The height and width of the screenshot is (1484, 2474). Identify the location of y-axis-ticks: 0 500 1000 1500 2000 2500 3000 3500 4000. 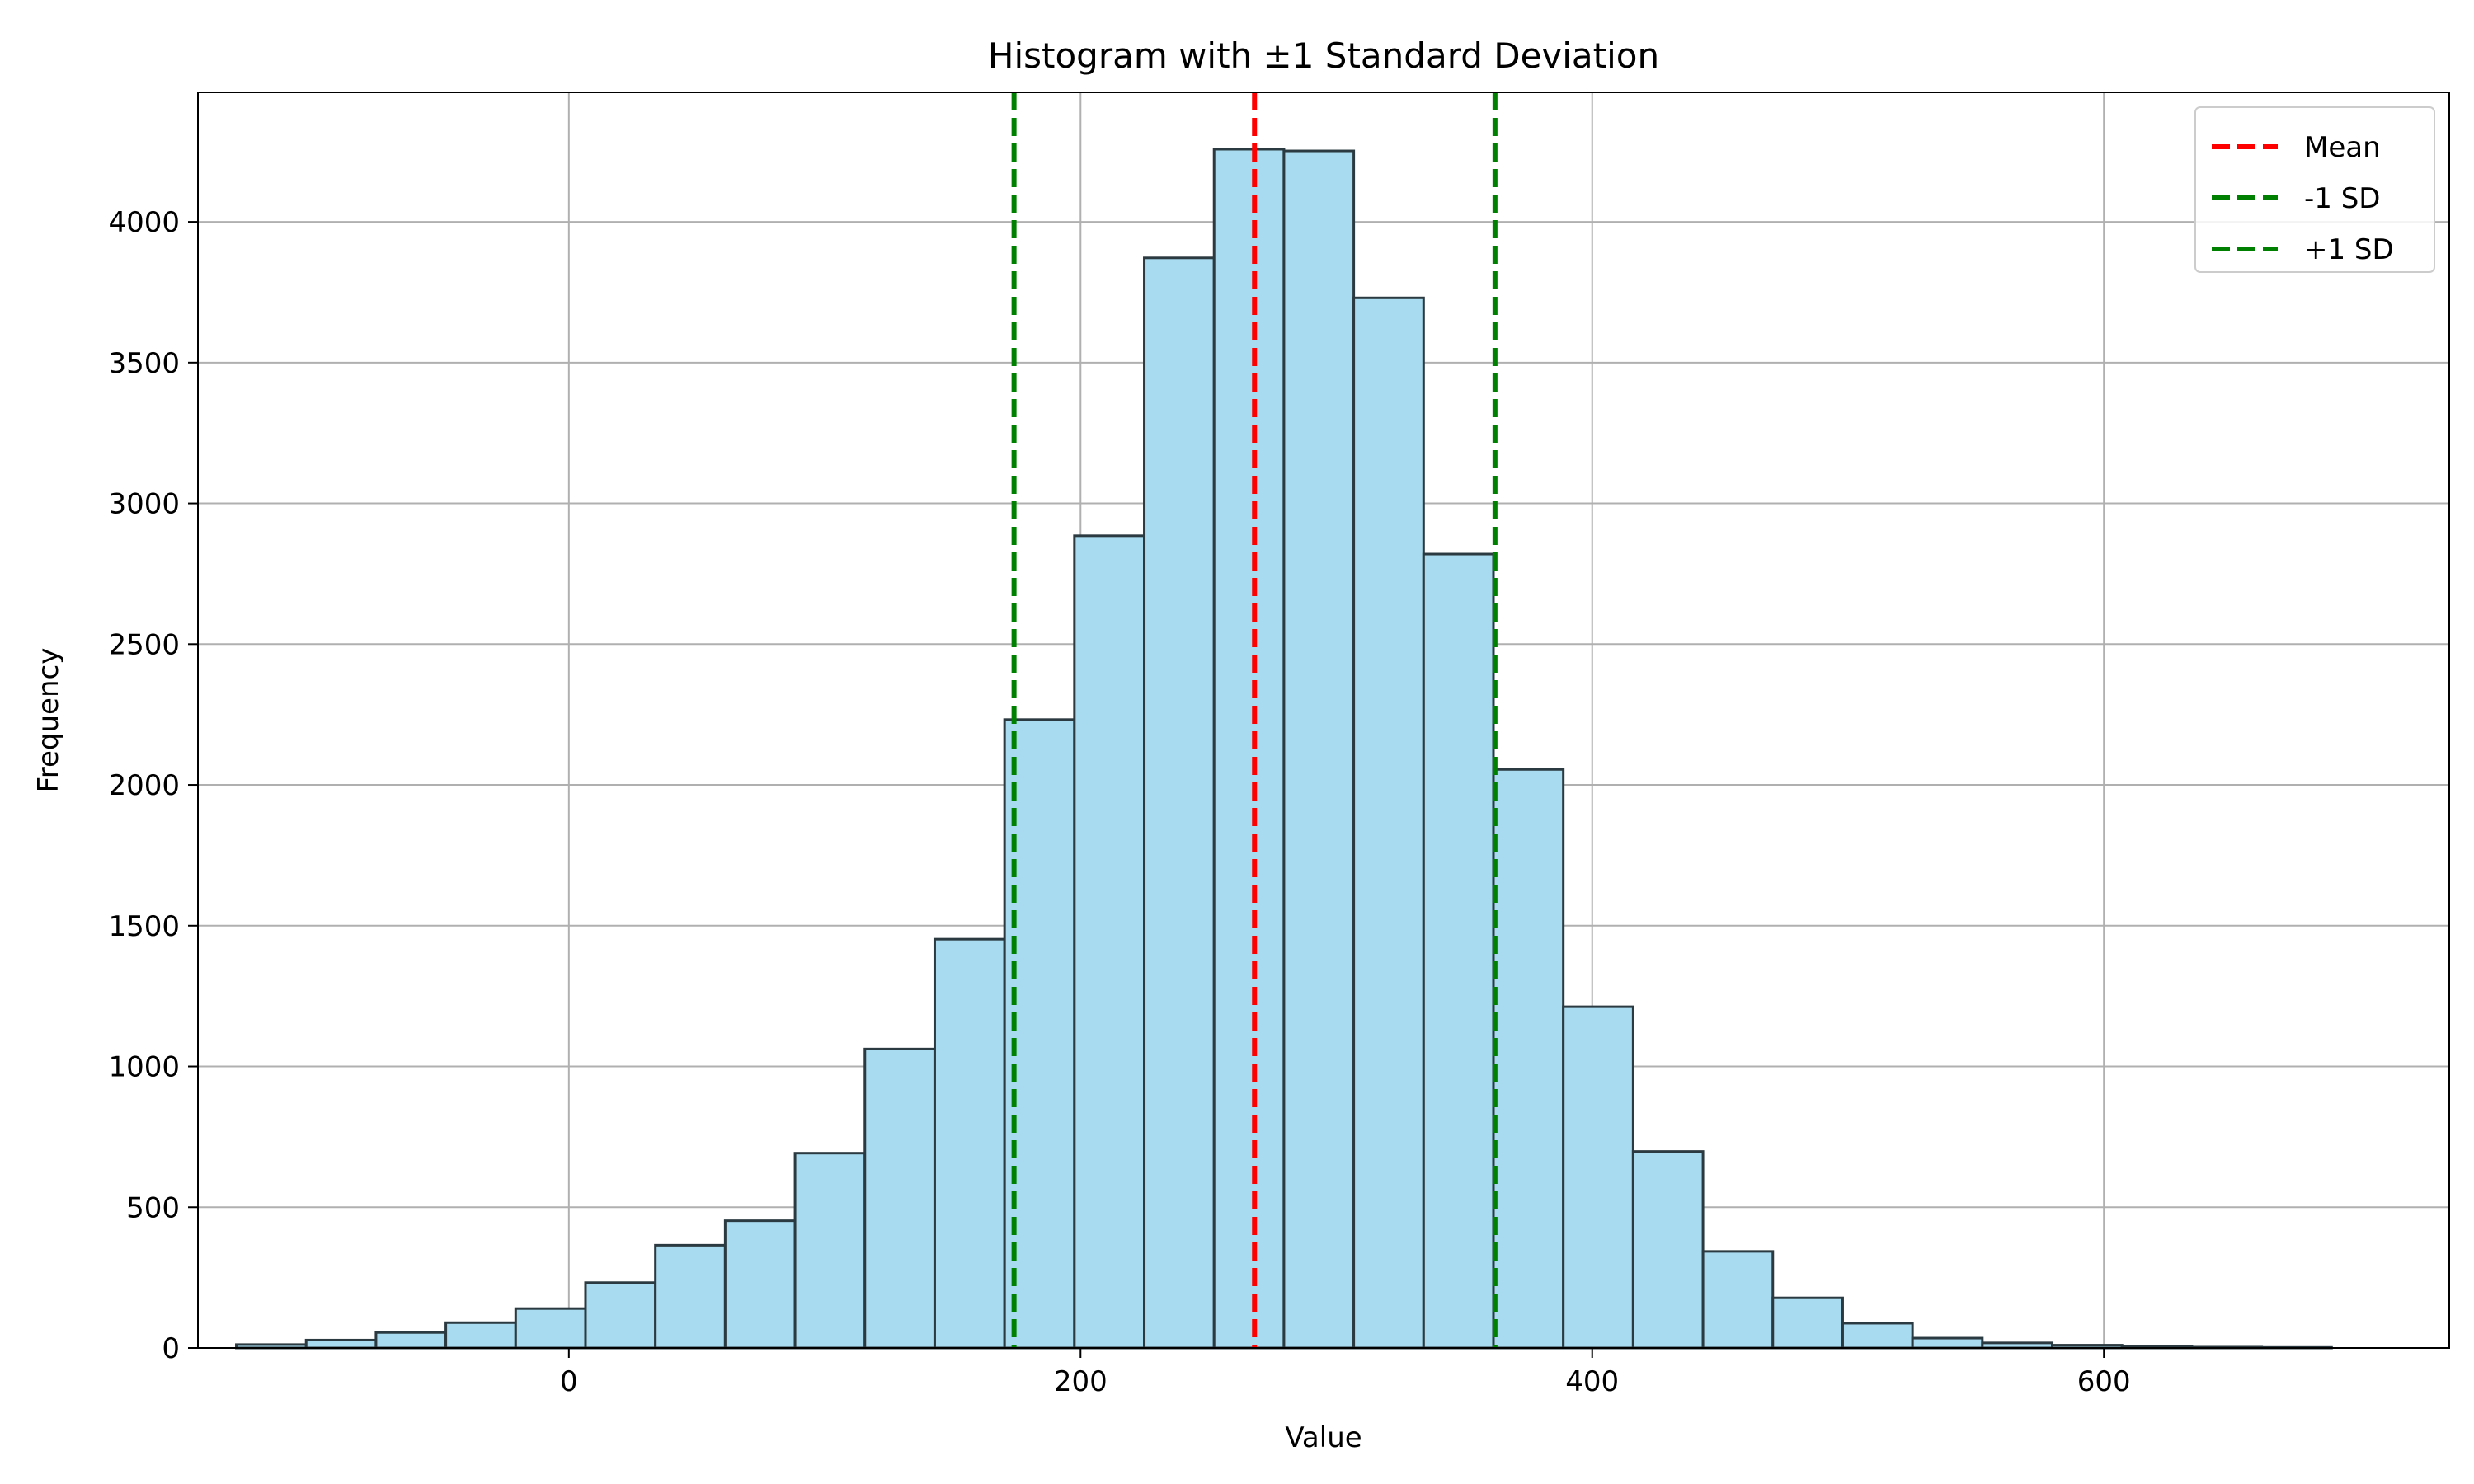
(153, 785).